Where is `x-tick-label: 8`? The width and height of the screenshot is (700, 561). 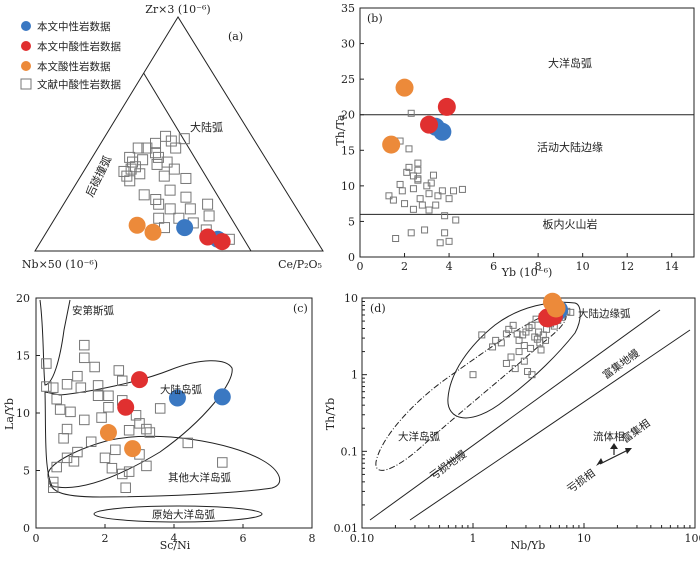 x-tick-label: 8 is located at coordinates (312, 538).